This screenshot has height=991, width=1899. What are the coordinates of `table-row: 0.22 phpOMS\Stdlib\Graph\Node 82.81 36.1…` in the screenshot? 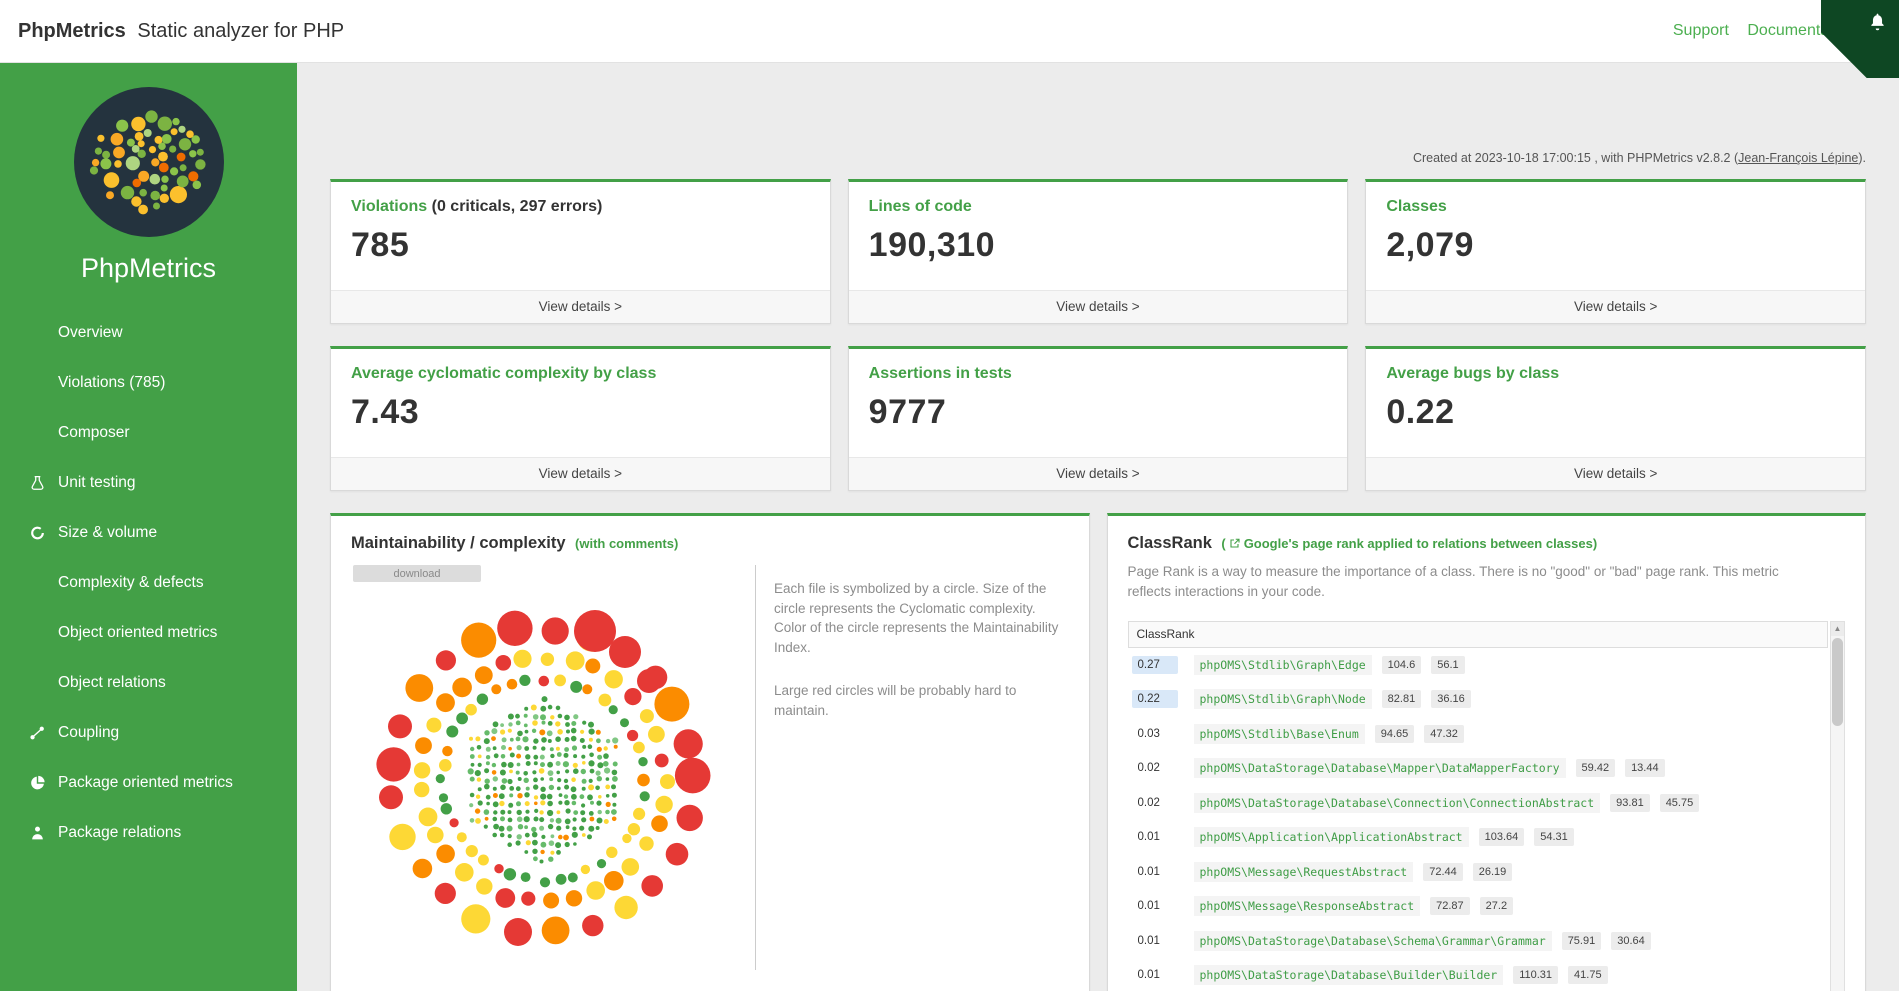 It's located at (1478, 699).